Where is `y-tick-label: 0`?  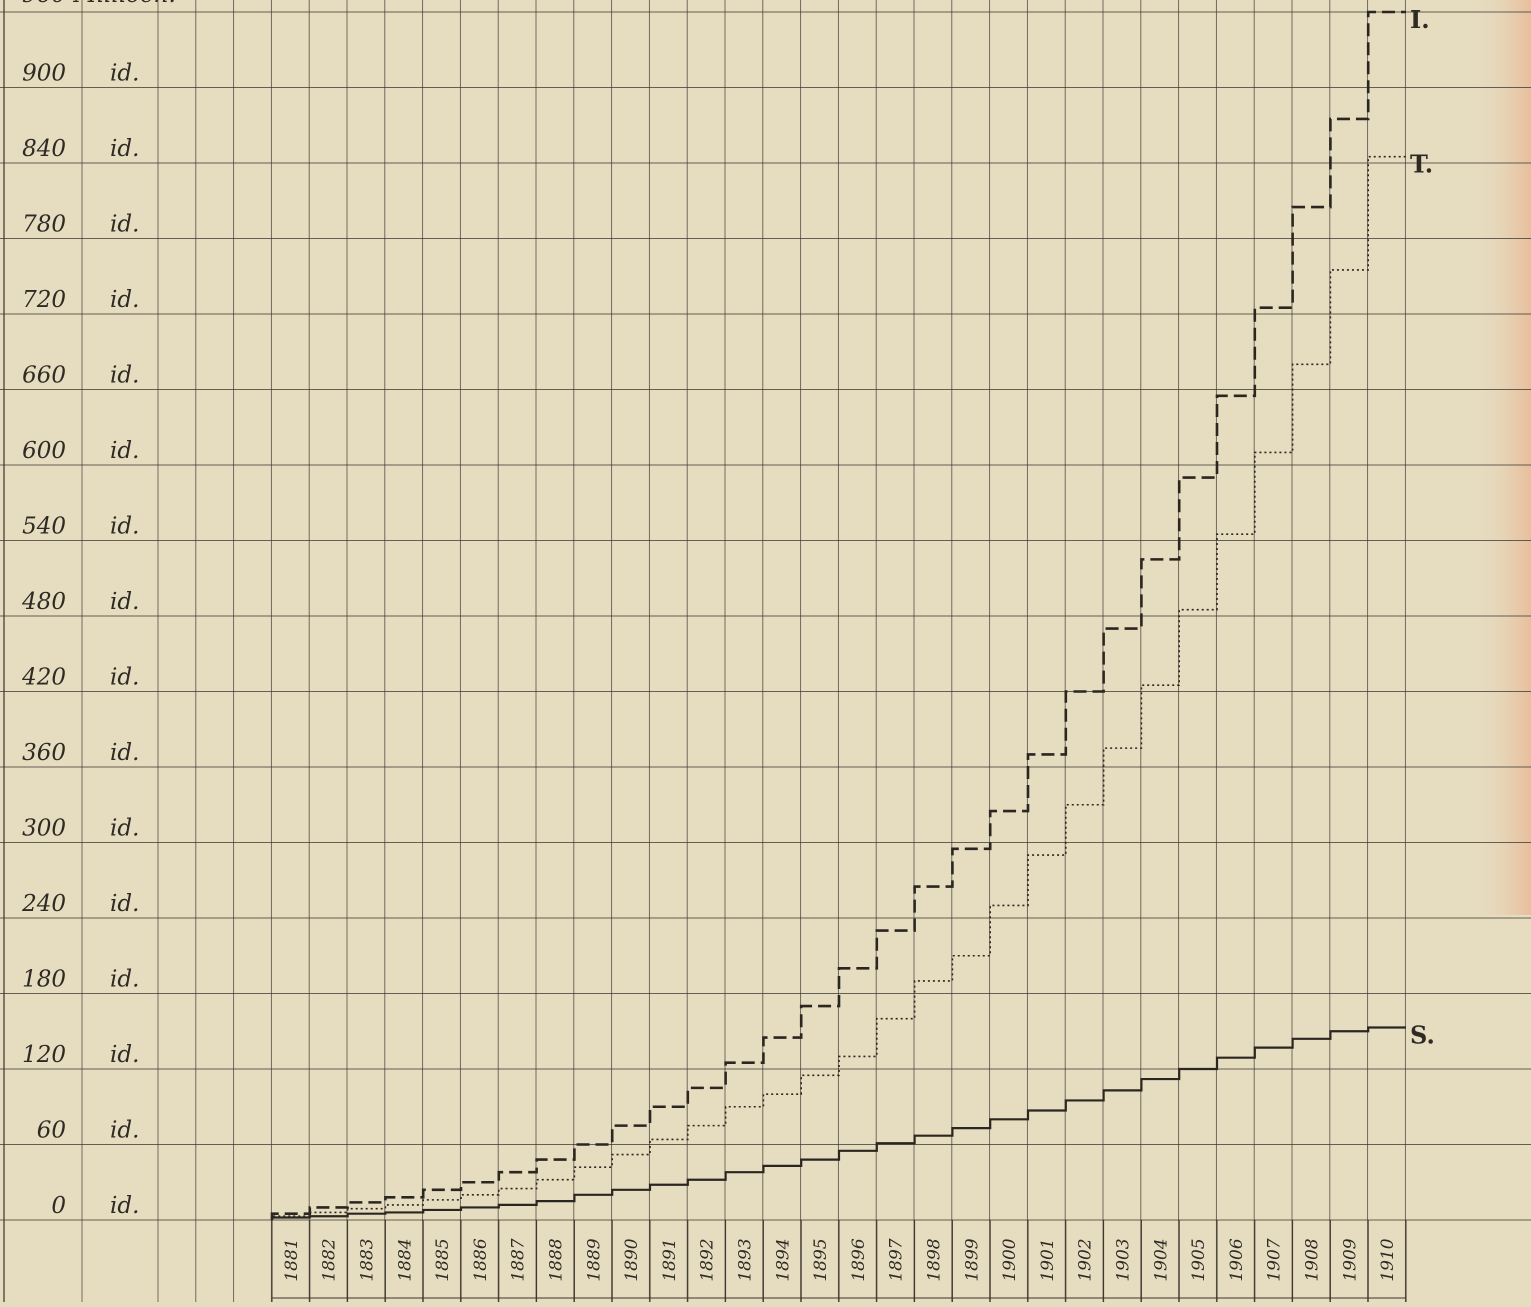 y-tick-label: 0 is located at coordinates (58, 1206).